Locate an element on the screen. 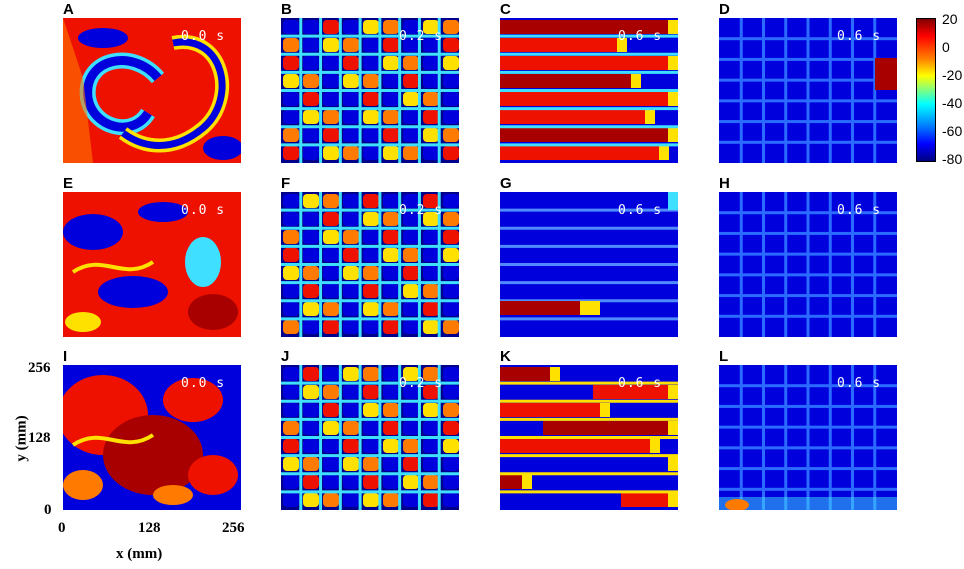  colorbar-tick: 20 is located at coordinates (950, 19).